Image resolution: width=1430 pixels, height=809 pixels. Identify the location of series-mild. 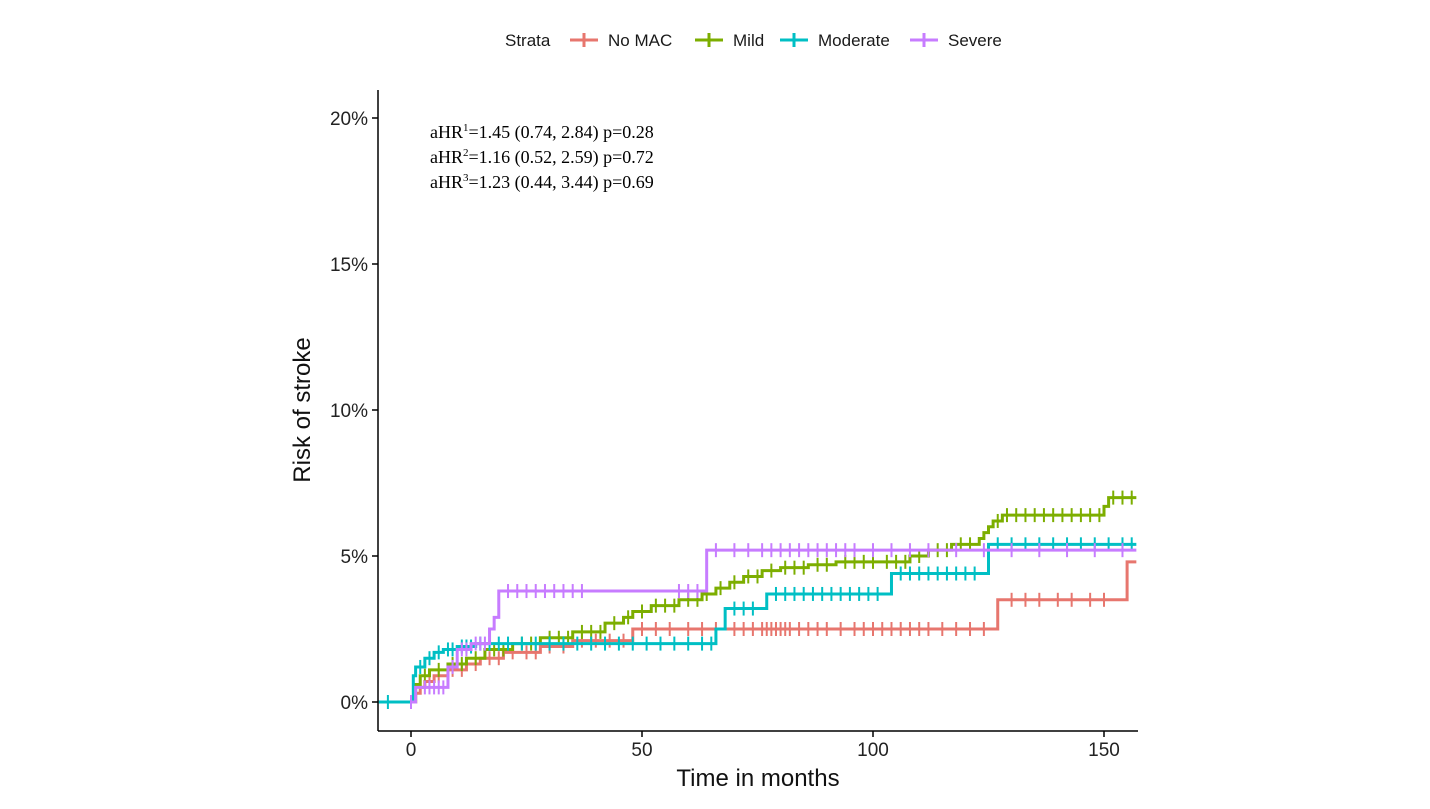
(774, 597).